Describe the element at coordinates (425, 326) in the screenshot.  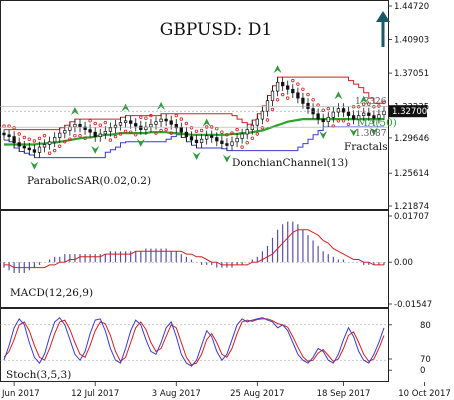
I see `stoch-tick-label: 80` at that location.